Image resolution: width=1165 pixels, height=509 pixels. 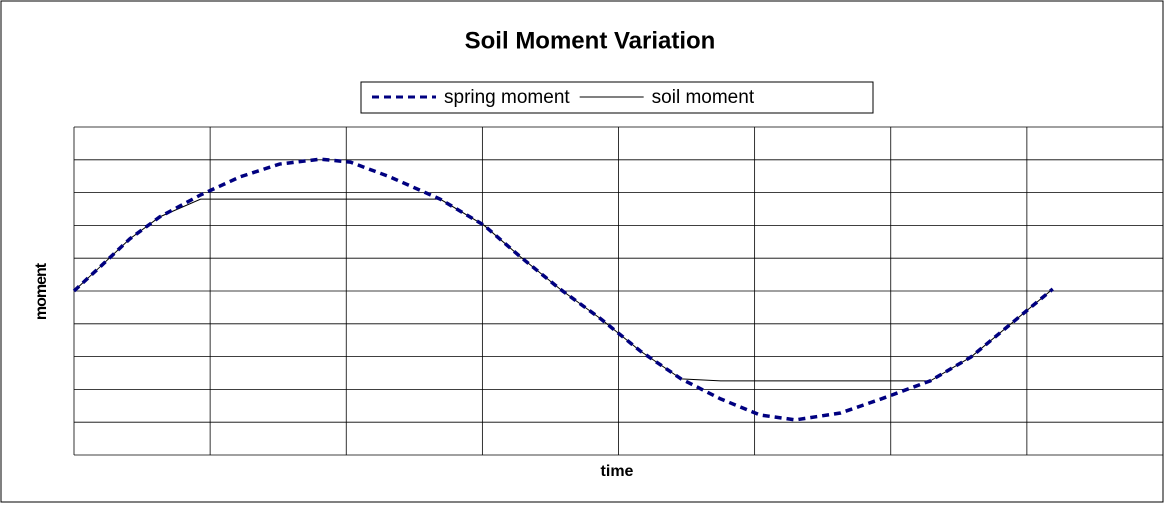 I want to click on legend-label: soil moment, so click(x=703, y=97).